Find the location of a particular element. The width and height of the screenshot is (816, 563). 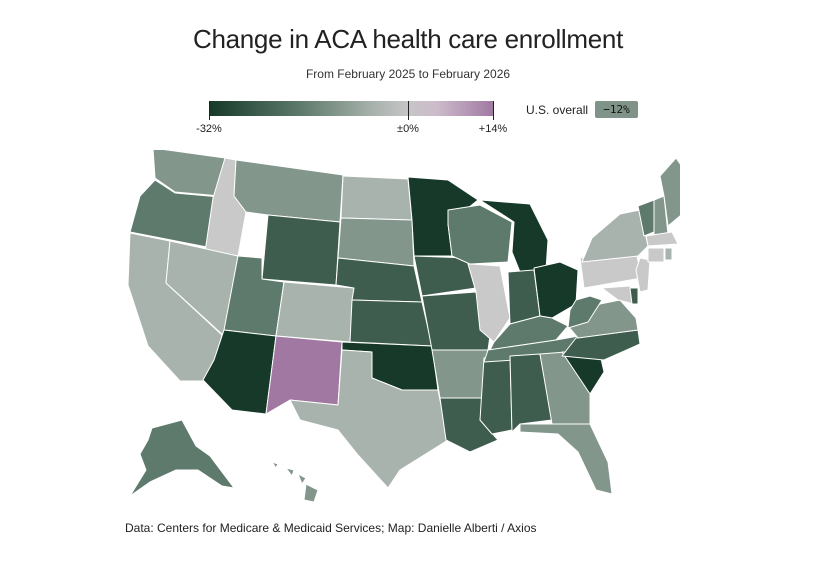

legend-max-label: +14% is located at coordinates (493, 129).